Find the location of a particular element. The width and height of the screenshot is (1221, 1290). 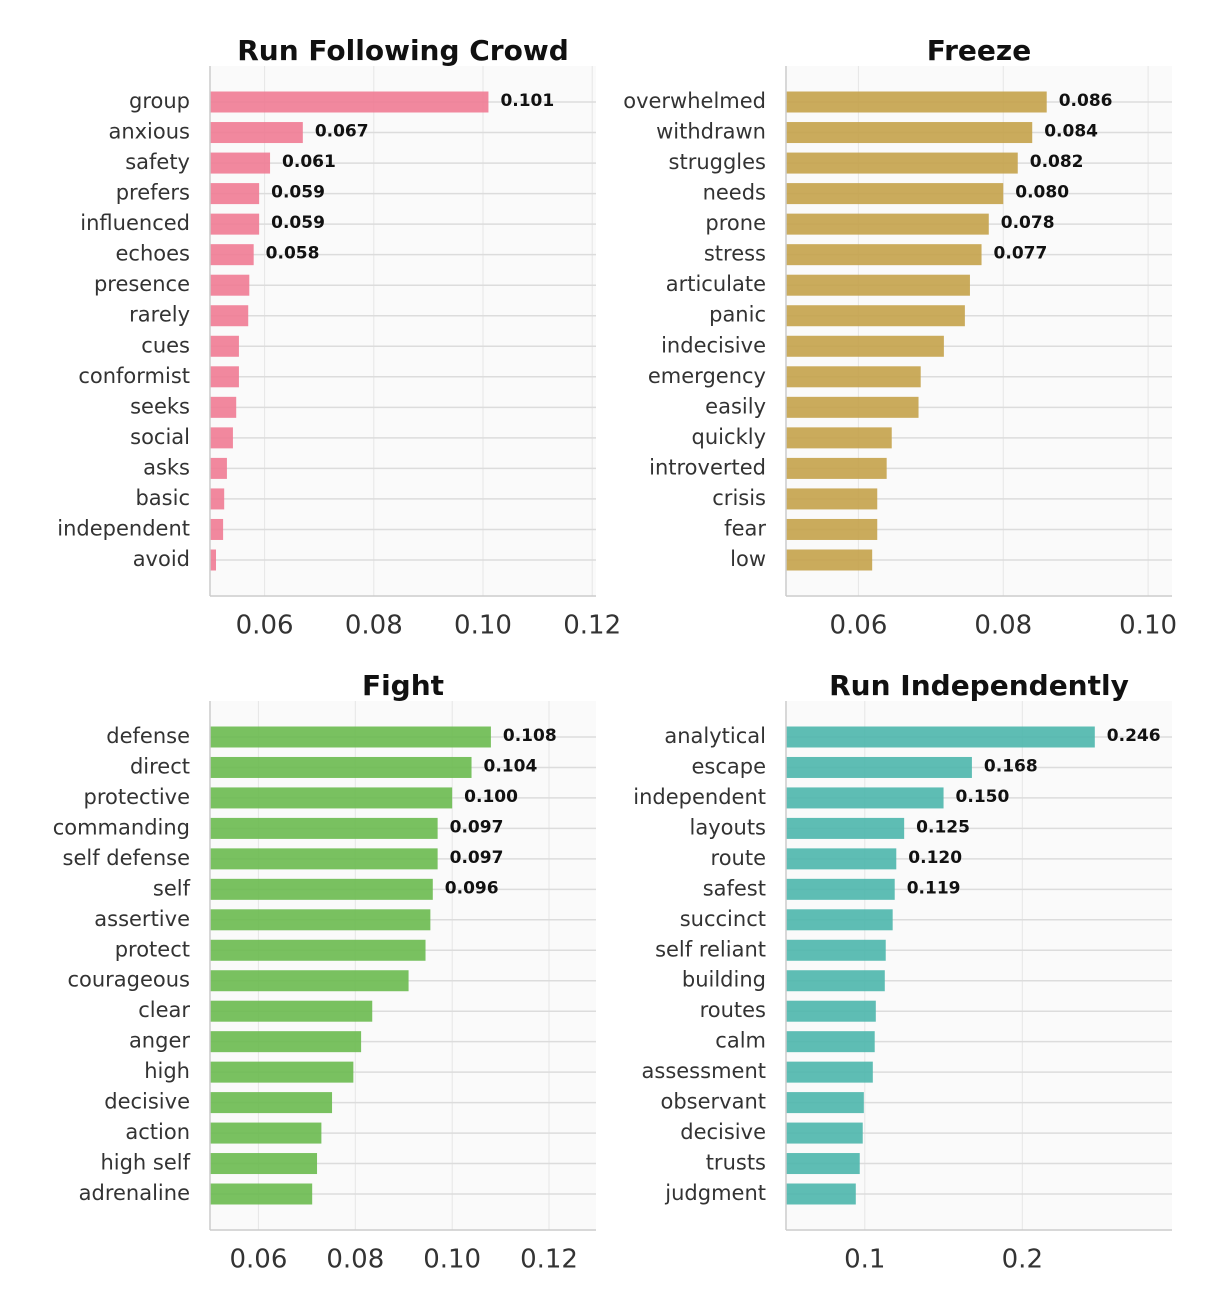

chart-title: Run Following Crowd is located at coordinates (403, 50).